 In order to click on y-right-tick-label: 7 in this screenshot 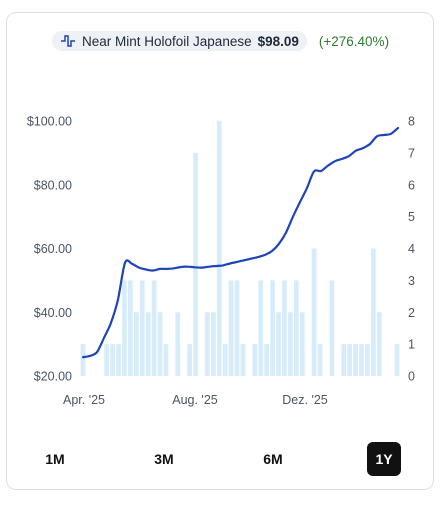, I will do `click(411, 153)`.